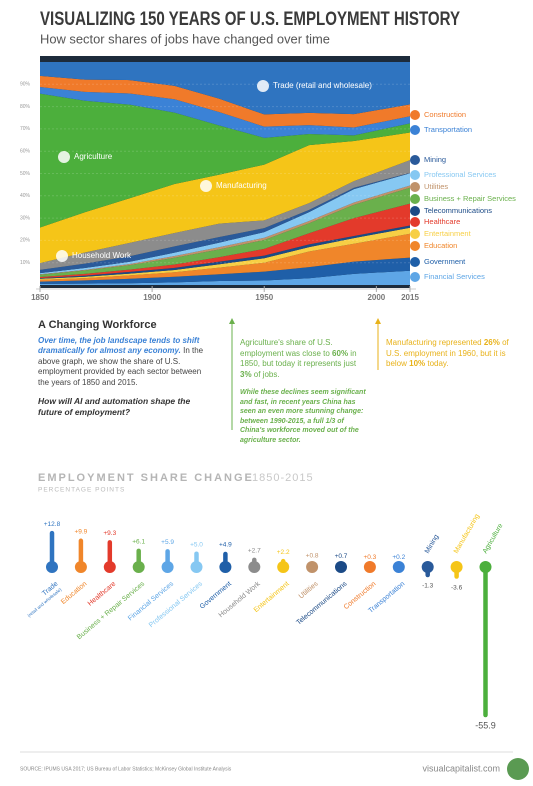  What do you see at coordinates (436, 186) in the screenshot?
I see `legend-label: Utilities` at bounding box center [436, 186].